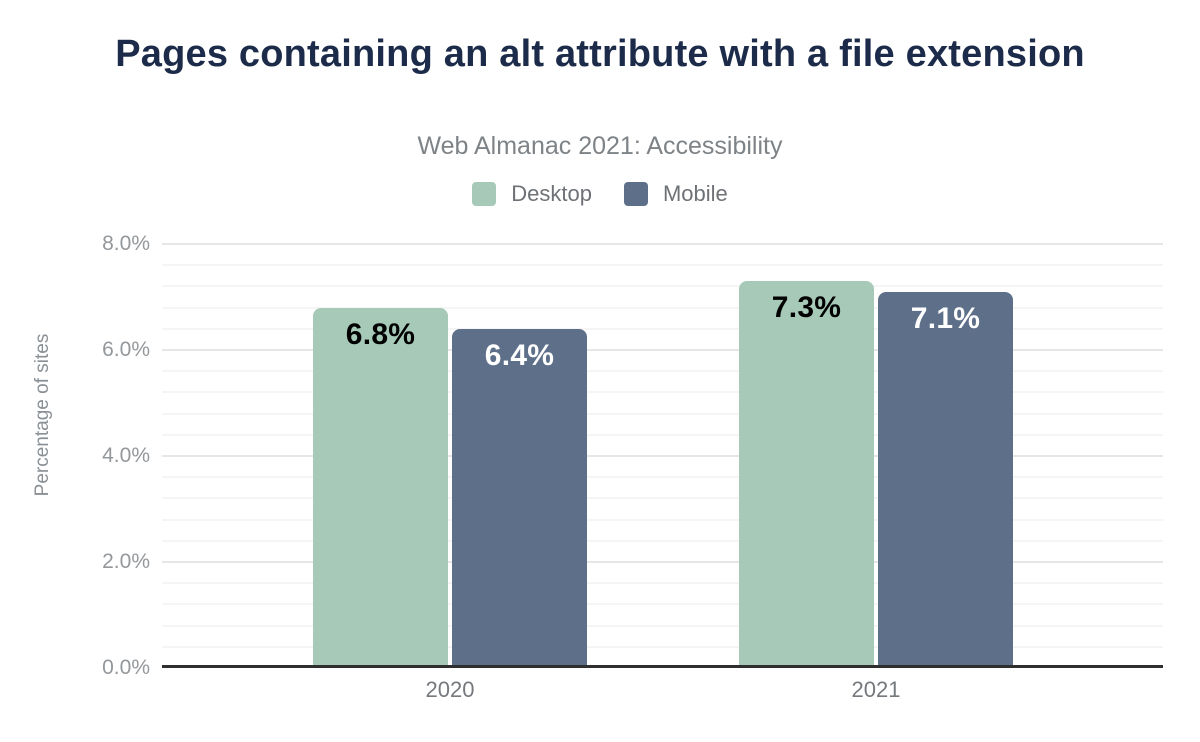 This screenshot has height=742, width=1200. Describe the element at coordinates (600, 146) in the screenshot. I see `chart-subtitle: Web Almanac 2021: Accessibility` at that location.